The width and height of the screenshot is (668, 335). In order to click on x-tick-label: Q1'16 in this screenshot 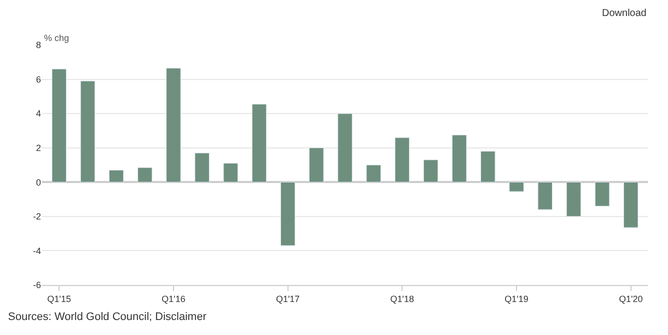, I will do `click(174, 299)`.